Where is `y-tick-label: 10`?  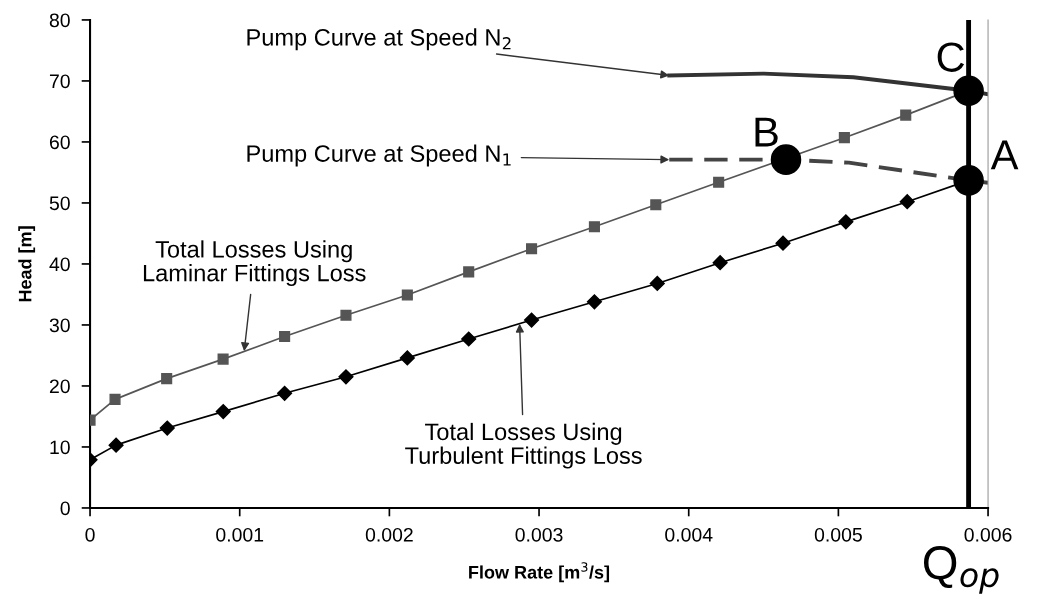
y-tick-label: 10 is located at coordinates (60, 447).